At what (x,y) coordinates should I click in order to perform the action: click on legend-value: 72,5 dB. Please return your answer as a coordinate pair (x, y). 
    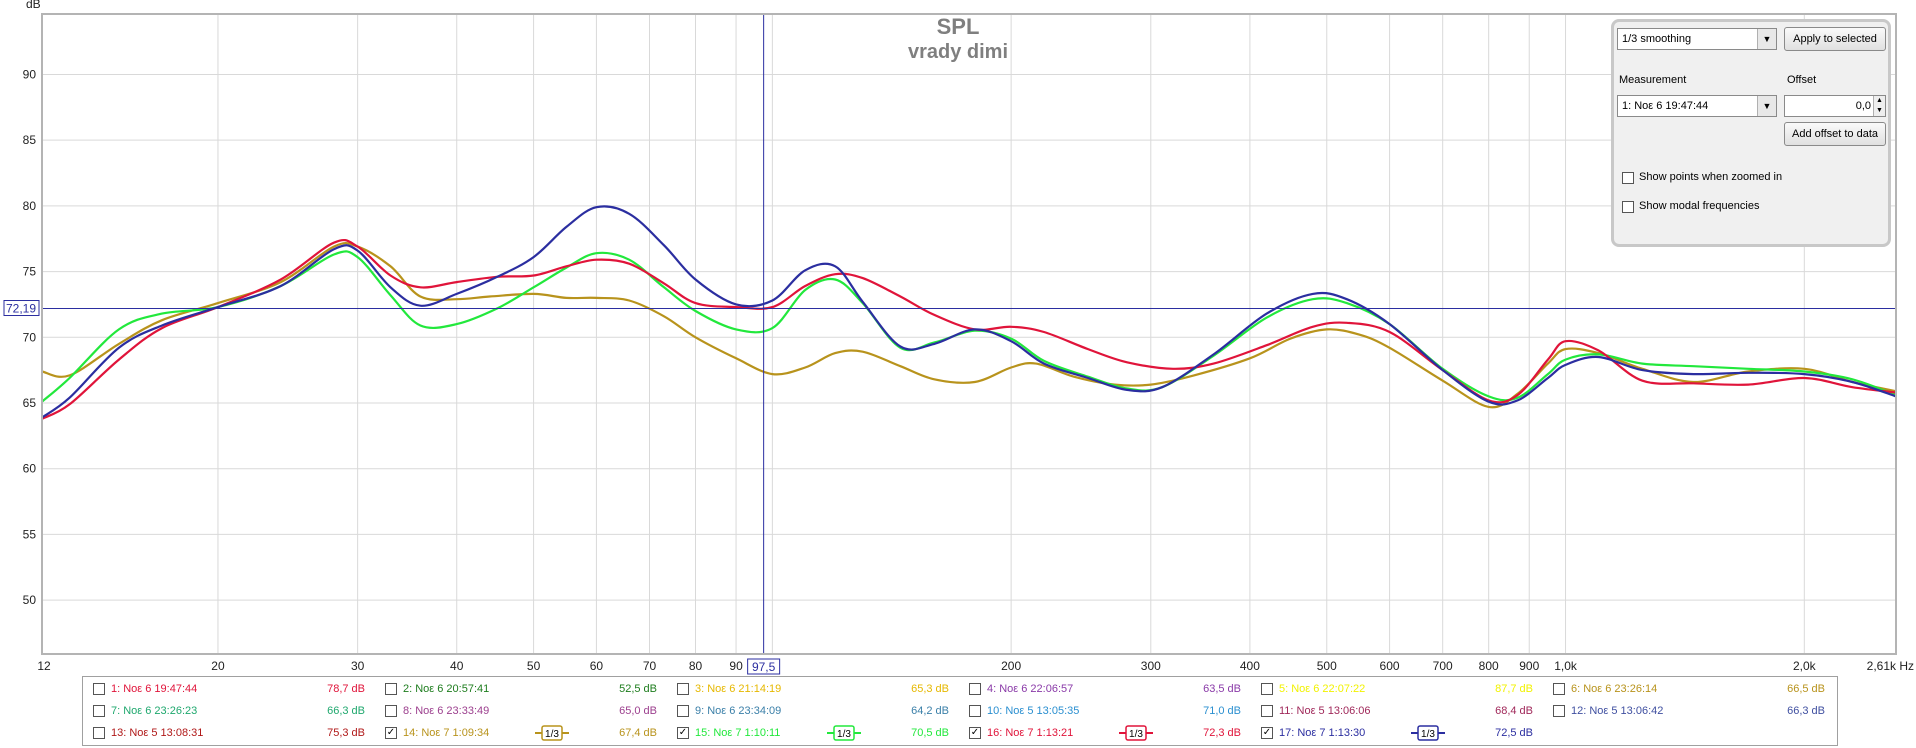
    Looking at the image, I should click on (1514, 733).